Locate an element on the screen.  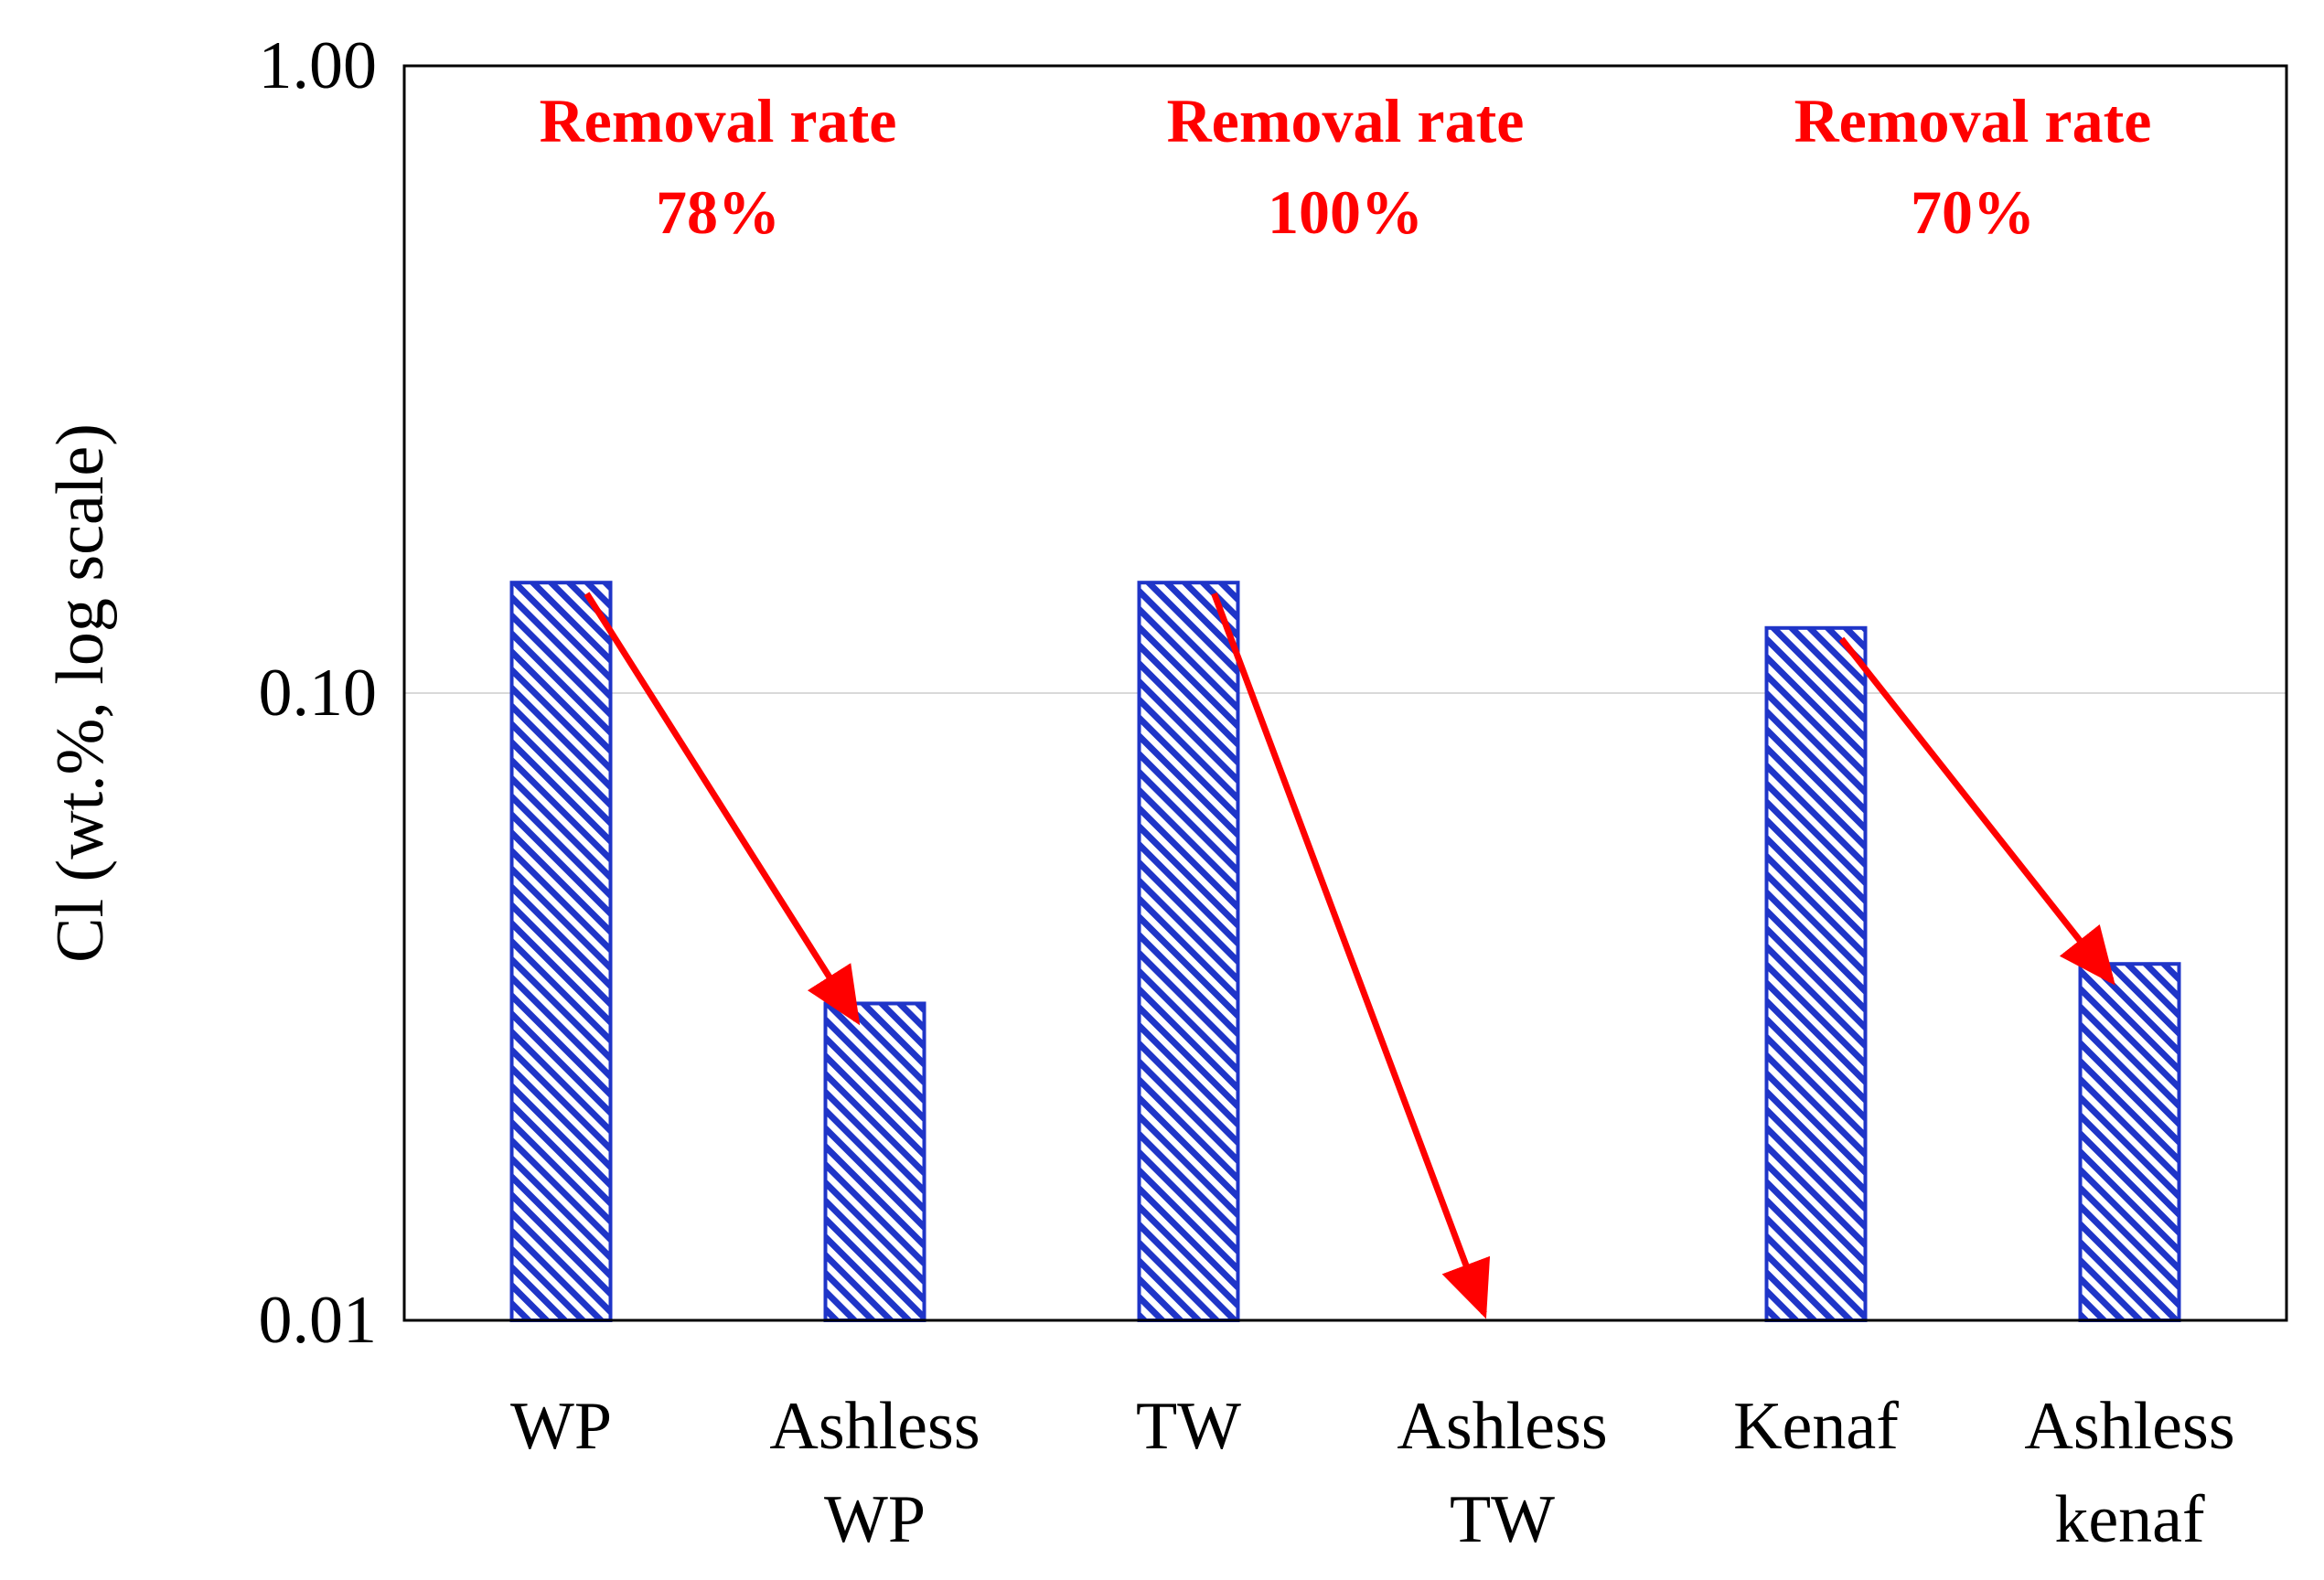
removal-rate-value: 78% is located at coordinates (718, 212).